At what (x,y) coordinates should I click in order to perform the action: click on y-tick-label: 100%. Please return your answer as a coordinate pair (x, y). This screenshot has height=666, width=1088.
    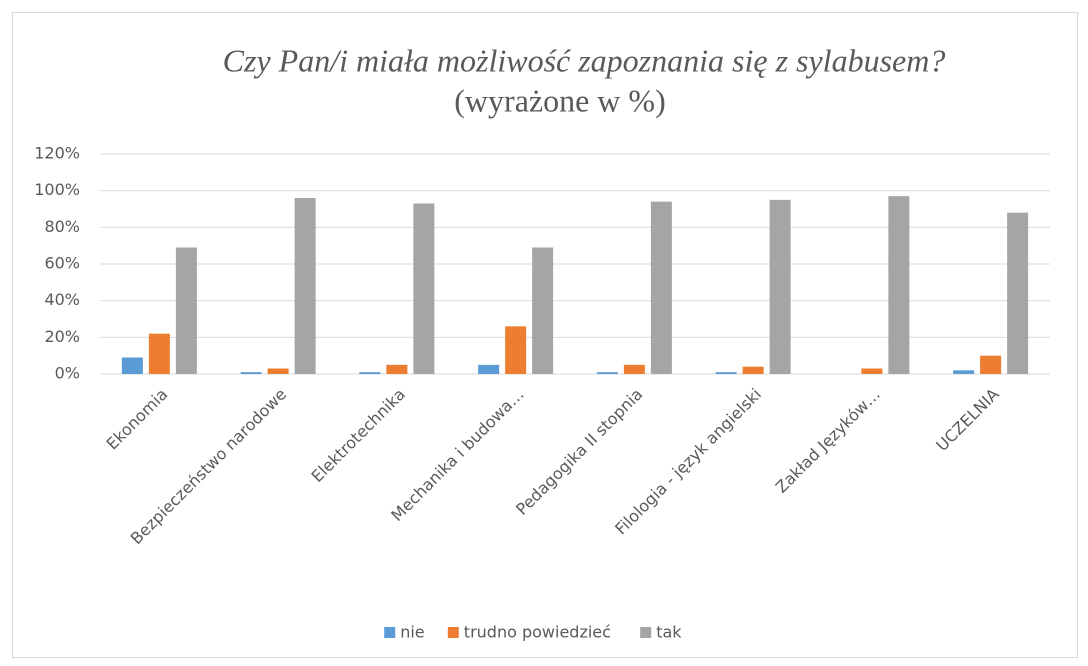
    Looking at the image, I should click on (57, 189).